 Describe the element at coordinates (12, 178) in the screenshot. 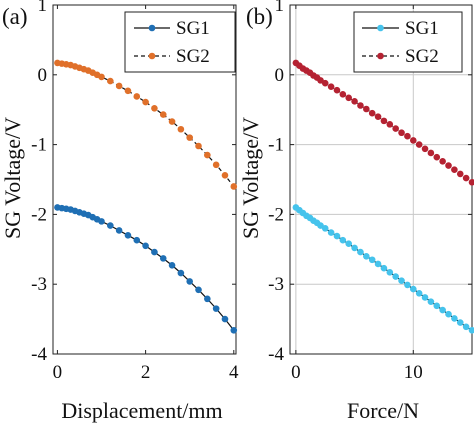

I see `panel-a-ylabel: SG Voltage/V` at that location.